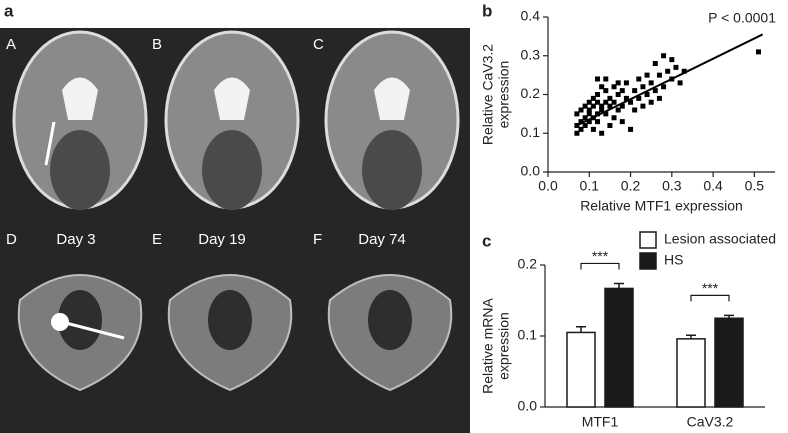 This screenshot has height=433, width=788. I want to click on x-tick-label: CaV3.2, so click(710, 422).